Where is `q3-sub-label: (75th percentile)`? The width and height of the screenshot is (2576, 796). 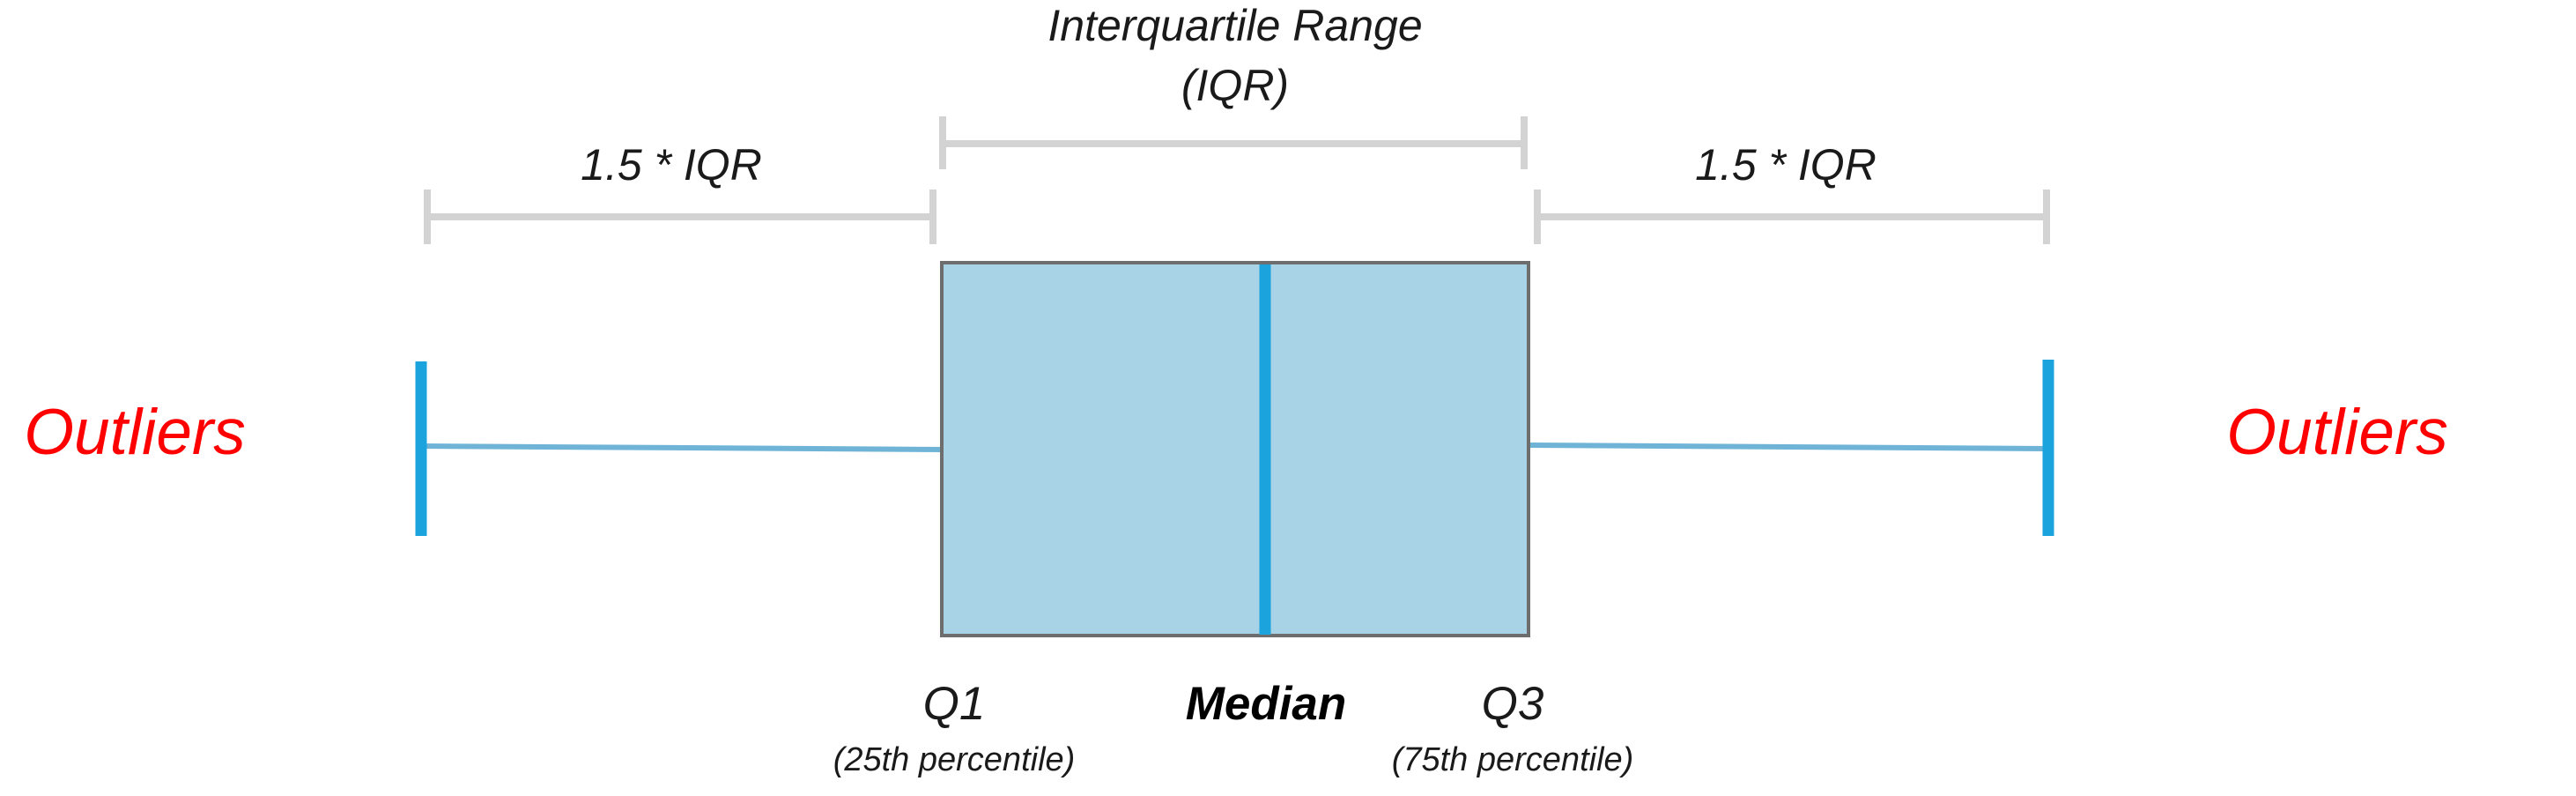
q3-sub-label: (75th percentile) is located at coordinates (1513, 759).